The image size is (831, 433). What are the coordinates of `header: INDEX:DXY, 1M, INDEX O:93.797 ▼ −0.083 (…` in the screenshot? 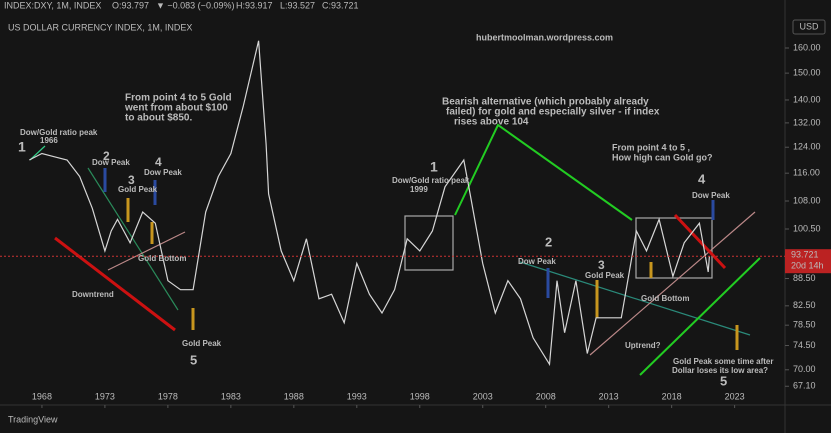 It's located at (181, 5).